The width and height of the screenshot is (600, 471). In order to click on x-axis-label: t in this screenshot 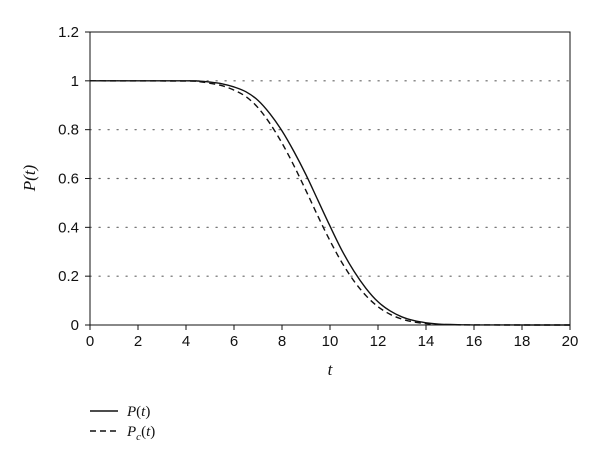, I will do `click(331, 369)`.